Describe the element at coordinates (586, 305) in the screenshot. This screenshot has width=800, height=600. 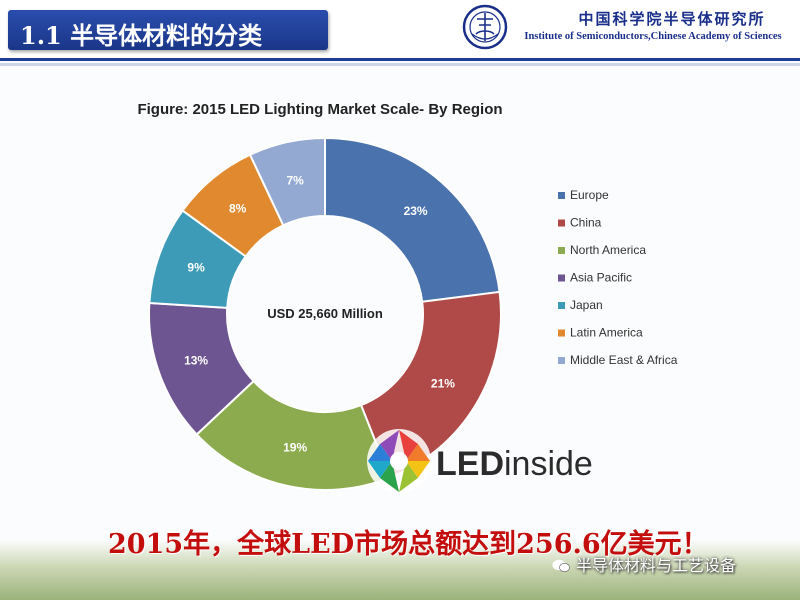
I see `legend-label-4: Japan` at that location.